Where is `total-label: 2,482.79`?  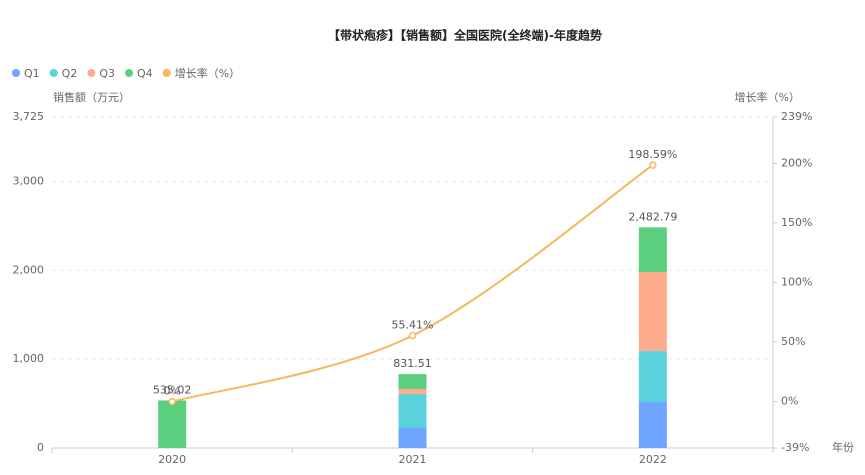
total-label: 2,482.79 is located at coordinates (652, 216).